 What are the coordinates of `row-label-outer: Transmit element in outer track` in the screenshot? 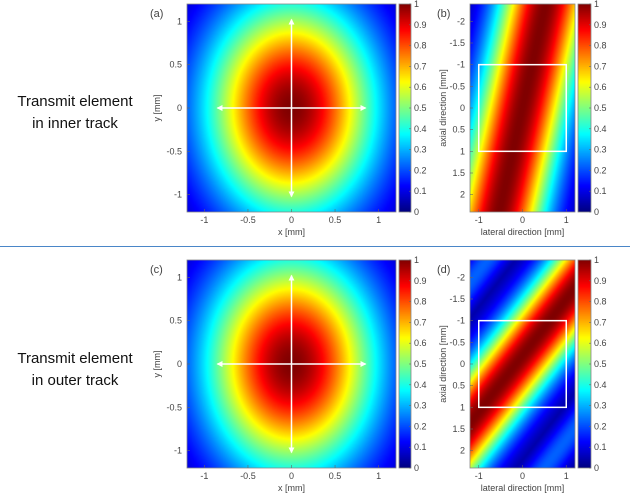 It's located at (75, 370).